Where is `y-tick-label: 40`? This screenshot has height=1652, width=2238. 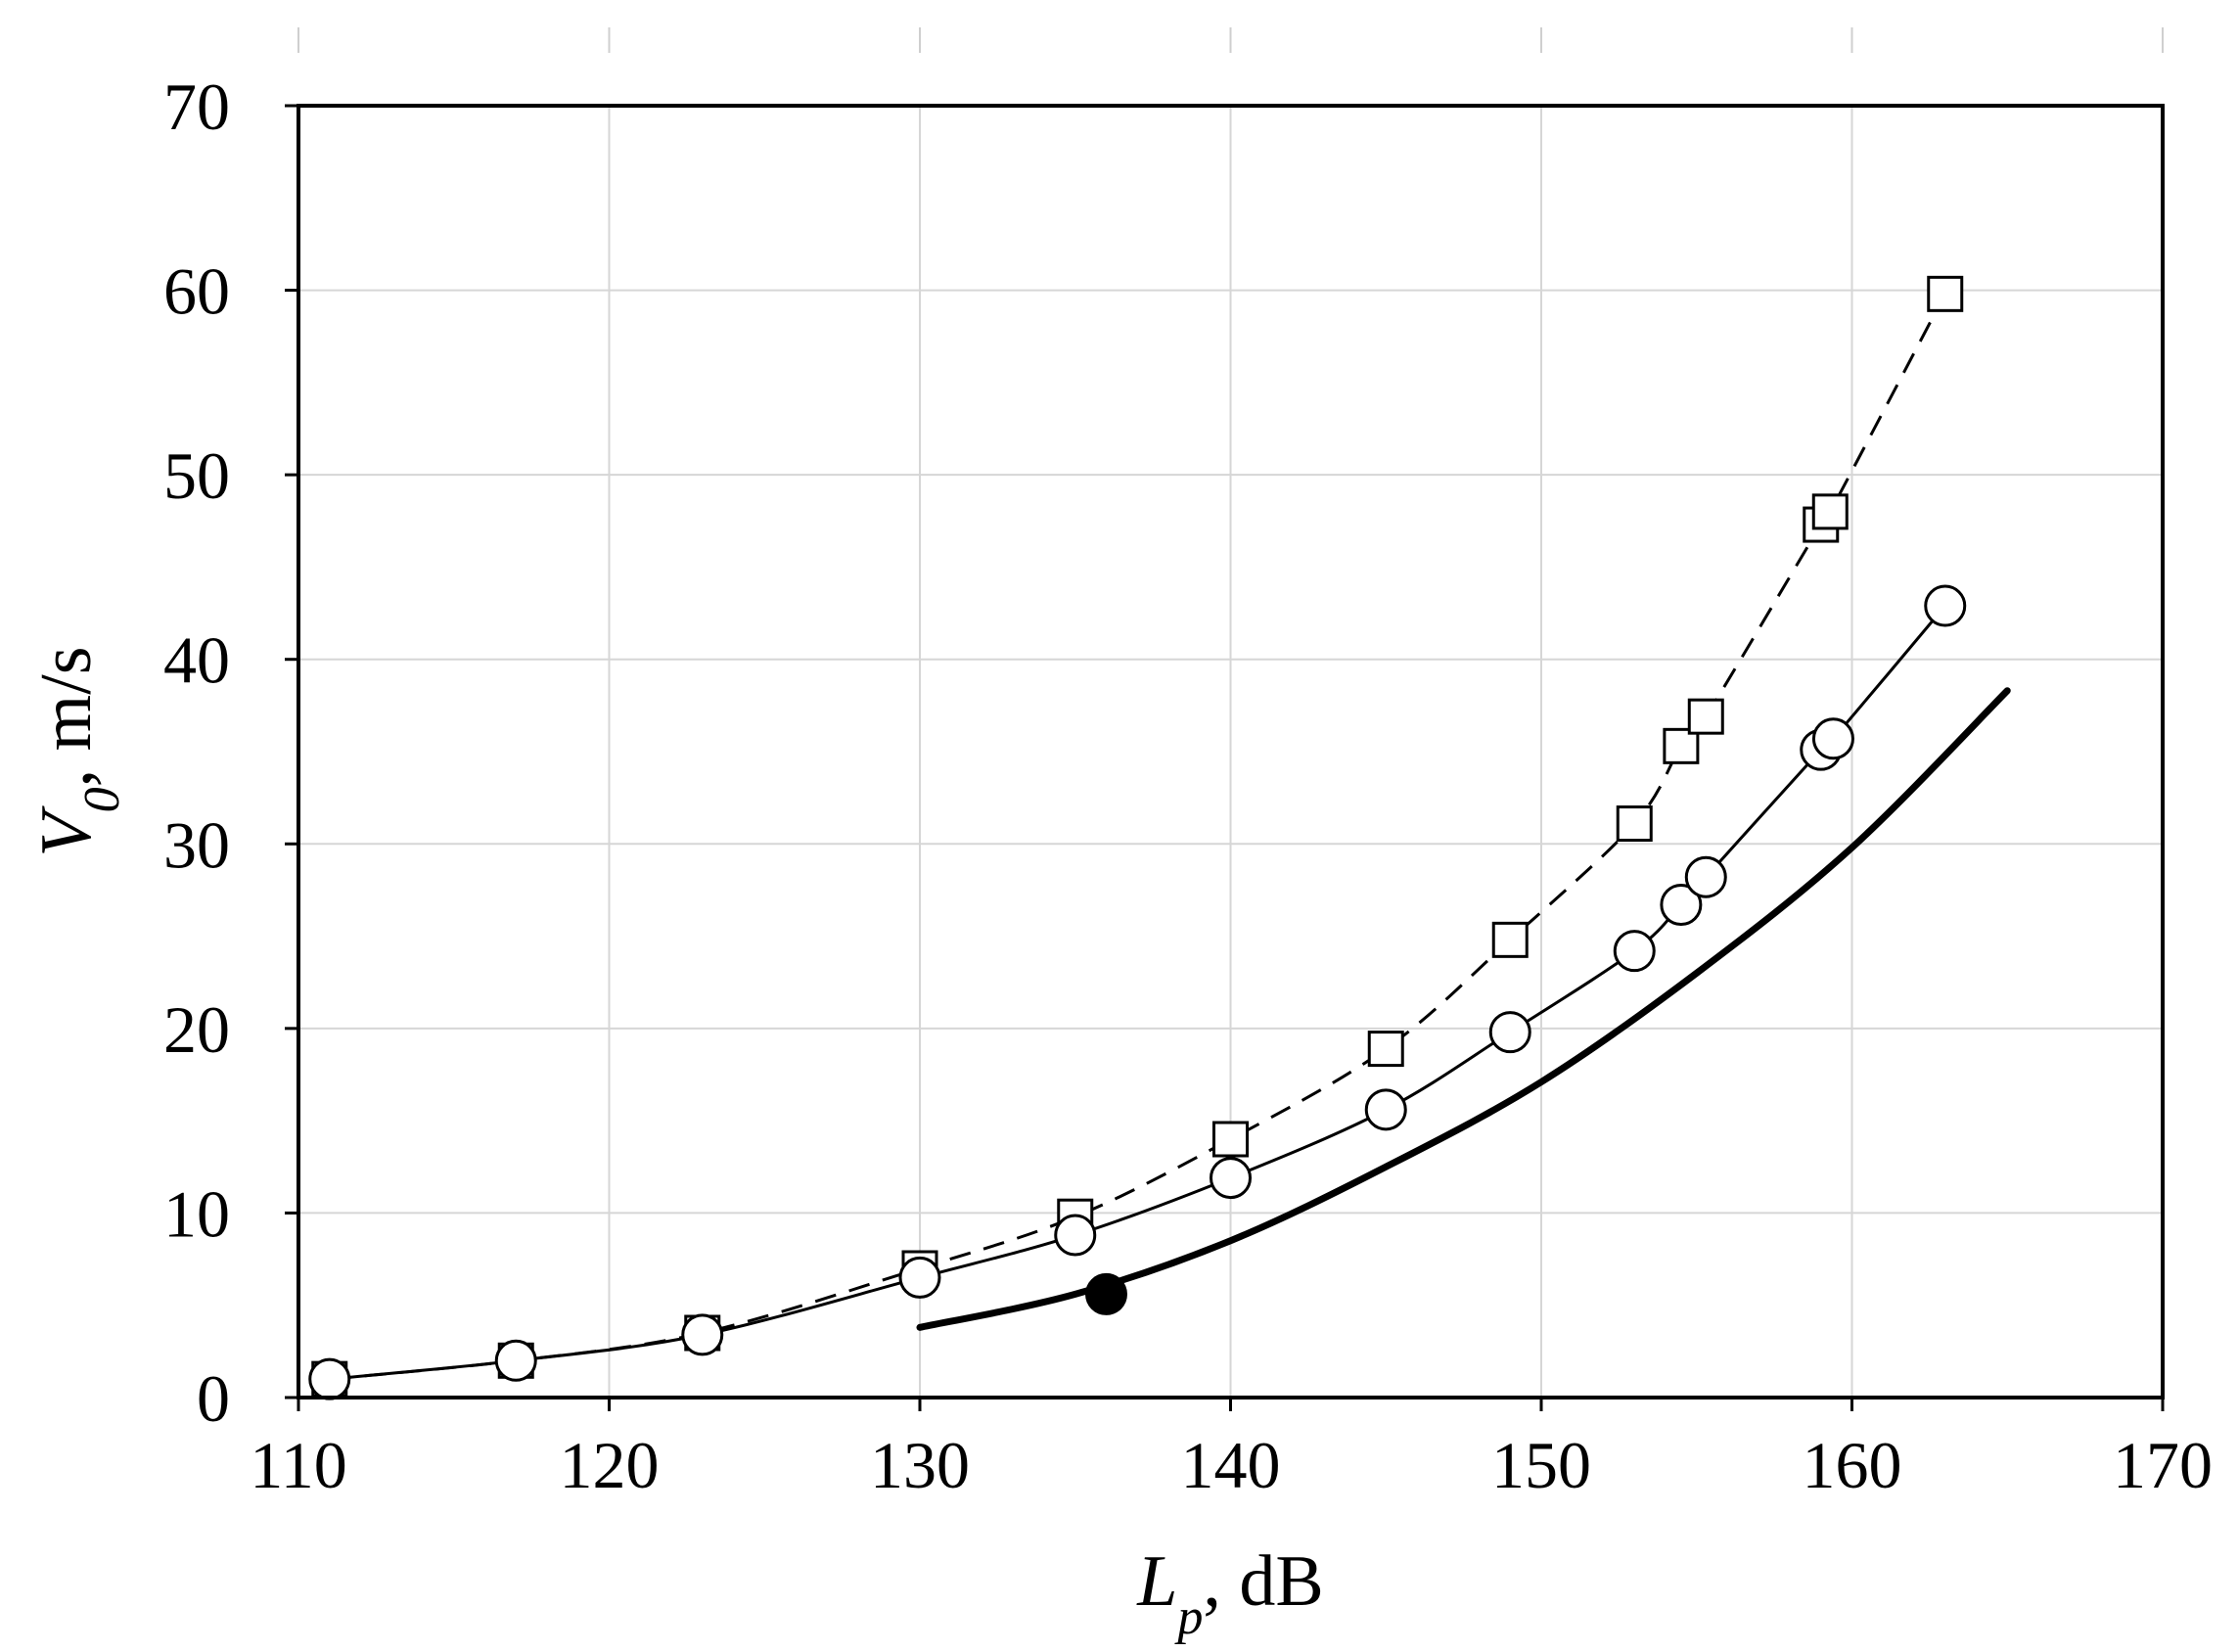
y-tick-label: 40 is located at coordinates (196, 660).